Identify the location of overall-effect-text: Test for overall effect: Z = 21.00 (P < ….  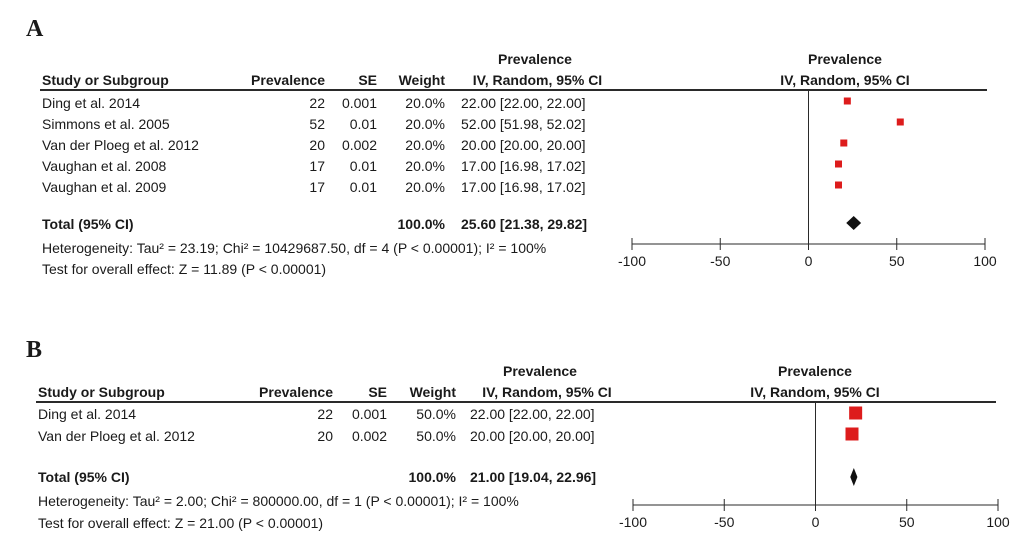
(181, 523).